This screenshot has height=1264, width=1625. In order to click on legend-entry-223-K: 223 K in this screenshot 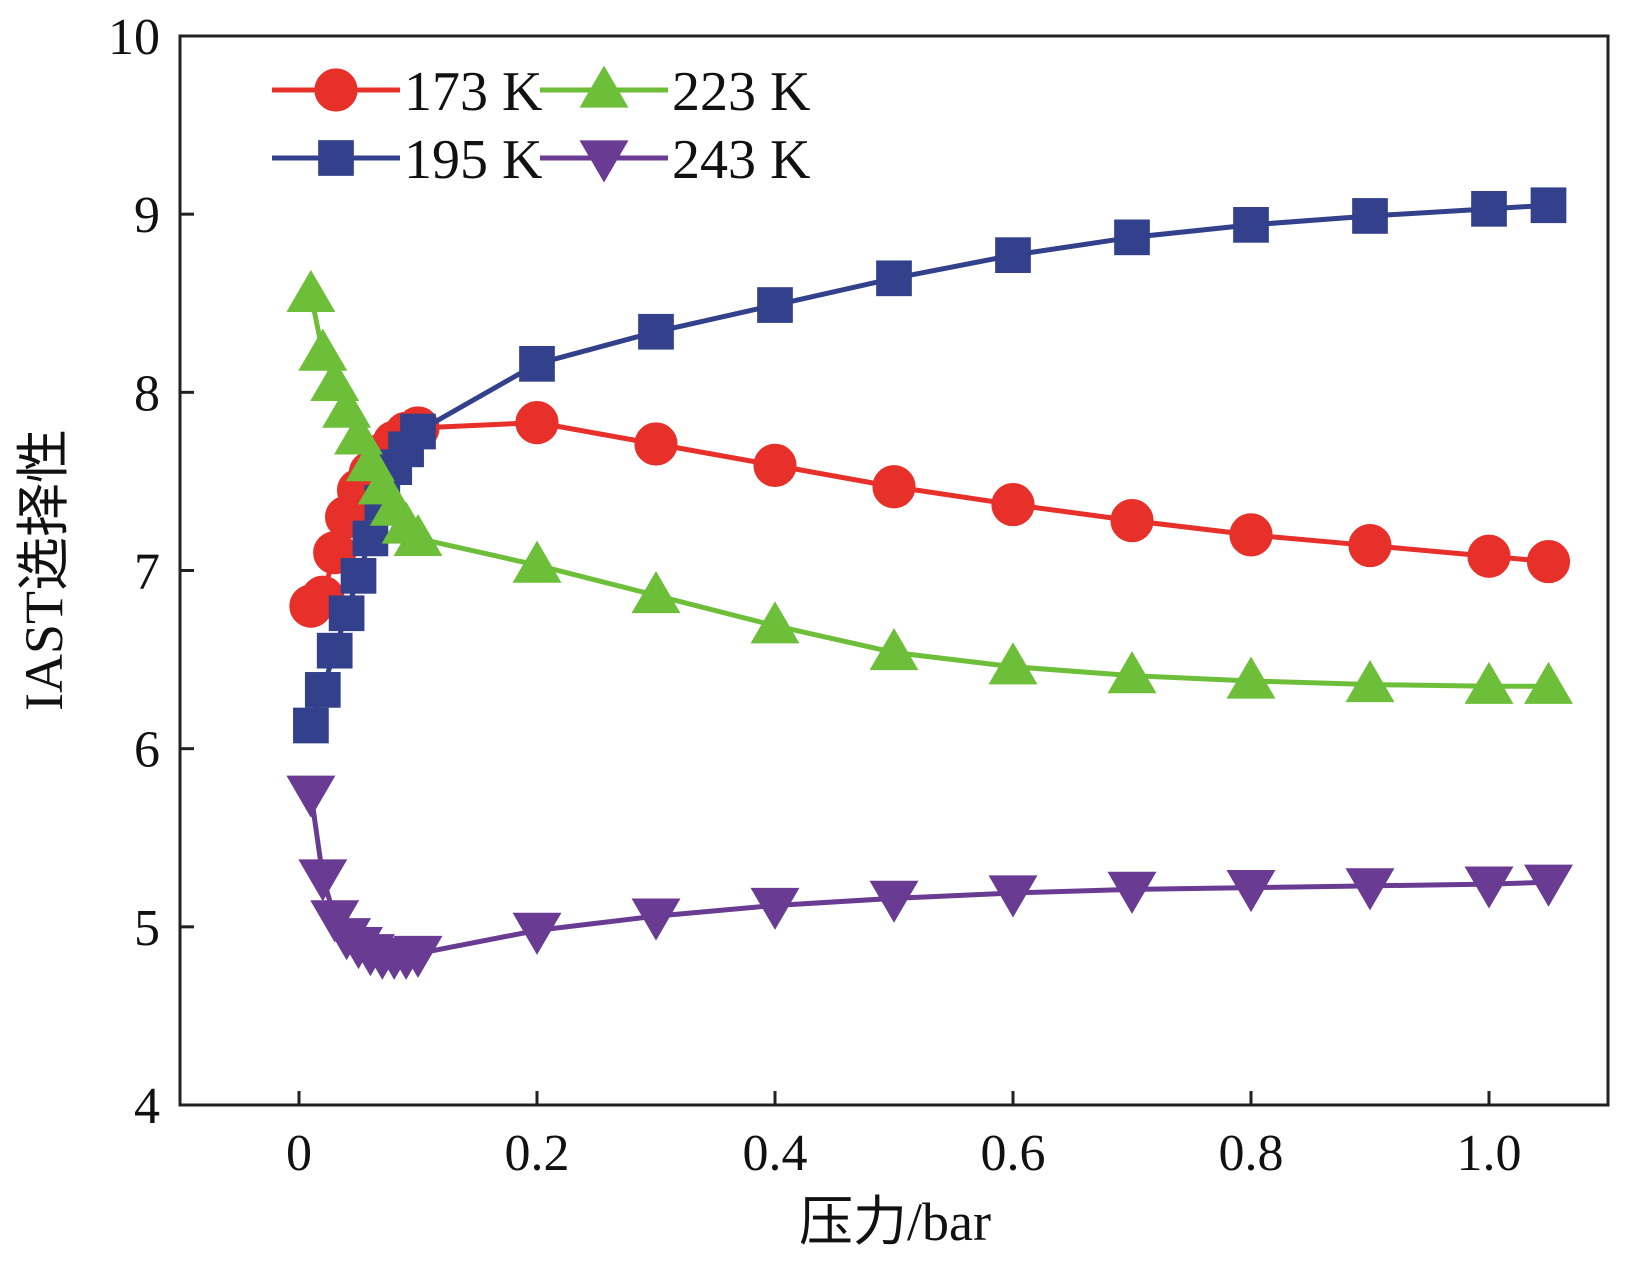, I will do `click(675, 92)`.